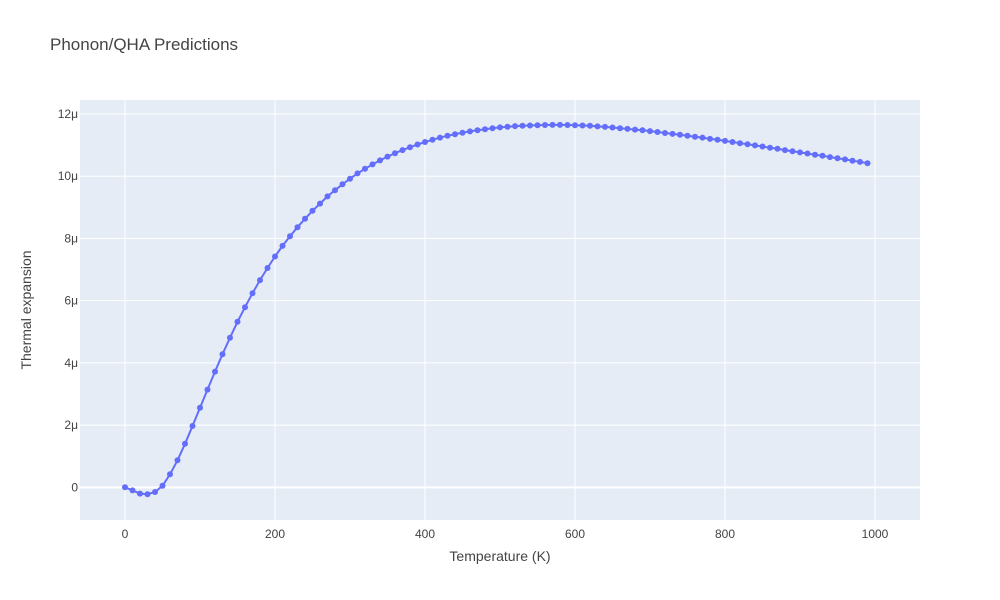 The width and height of the screenshot is (1000, 600). I want to click on y-tick-label: 12μ, so click(68, 114).